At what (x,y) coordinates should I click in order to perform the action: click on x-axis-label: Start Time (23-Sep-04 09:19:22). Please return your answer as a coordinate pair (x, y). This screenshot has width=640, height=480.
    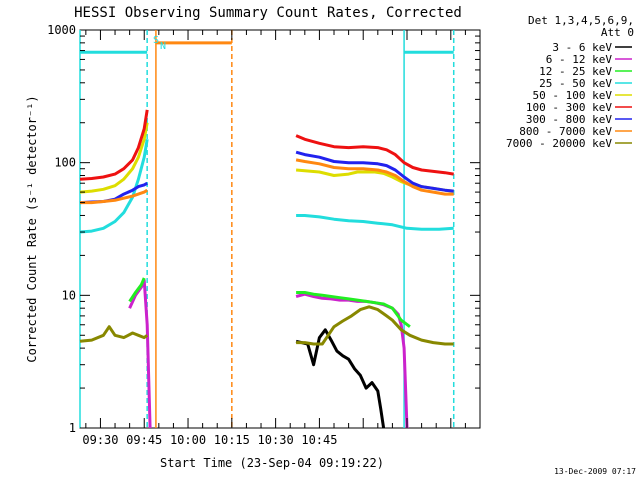
    Looking at the image, I should click on (272, 463).